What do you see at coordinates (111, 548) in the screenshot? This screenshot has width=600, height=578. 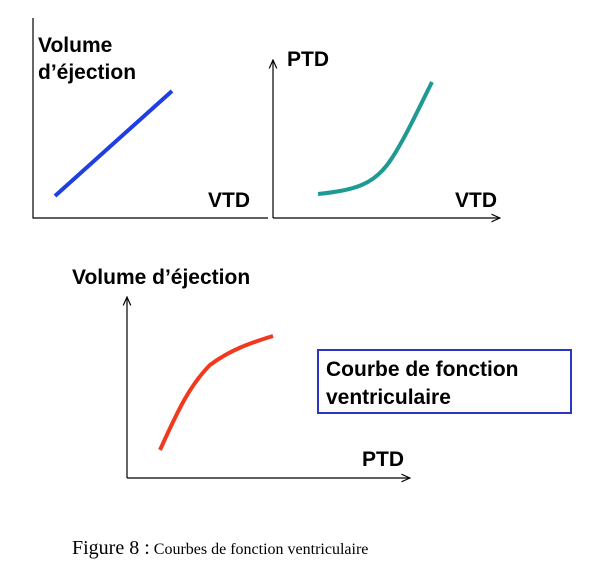 I see `caption-label: Figure 8 :` at bounding box center [111, 548].